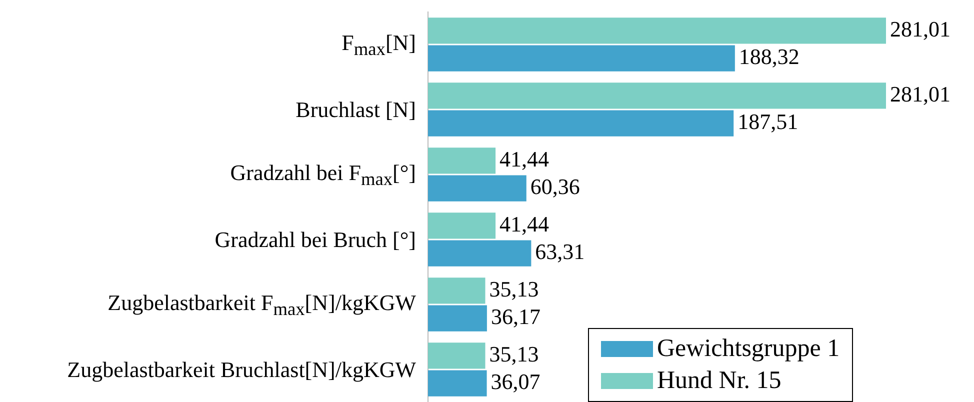  What do you see at coordinates (379, 44) in the screenshot?
I see `y-tick-label: F$_{max}$[N]` at bounding box center [379, 44].